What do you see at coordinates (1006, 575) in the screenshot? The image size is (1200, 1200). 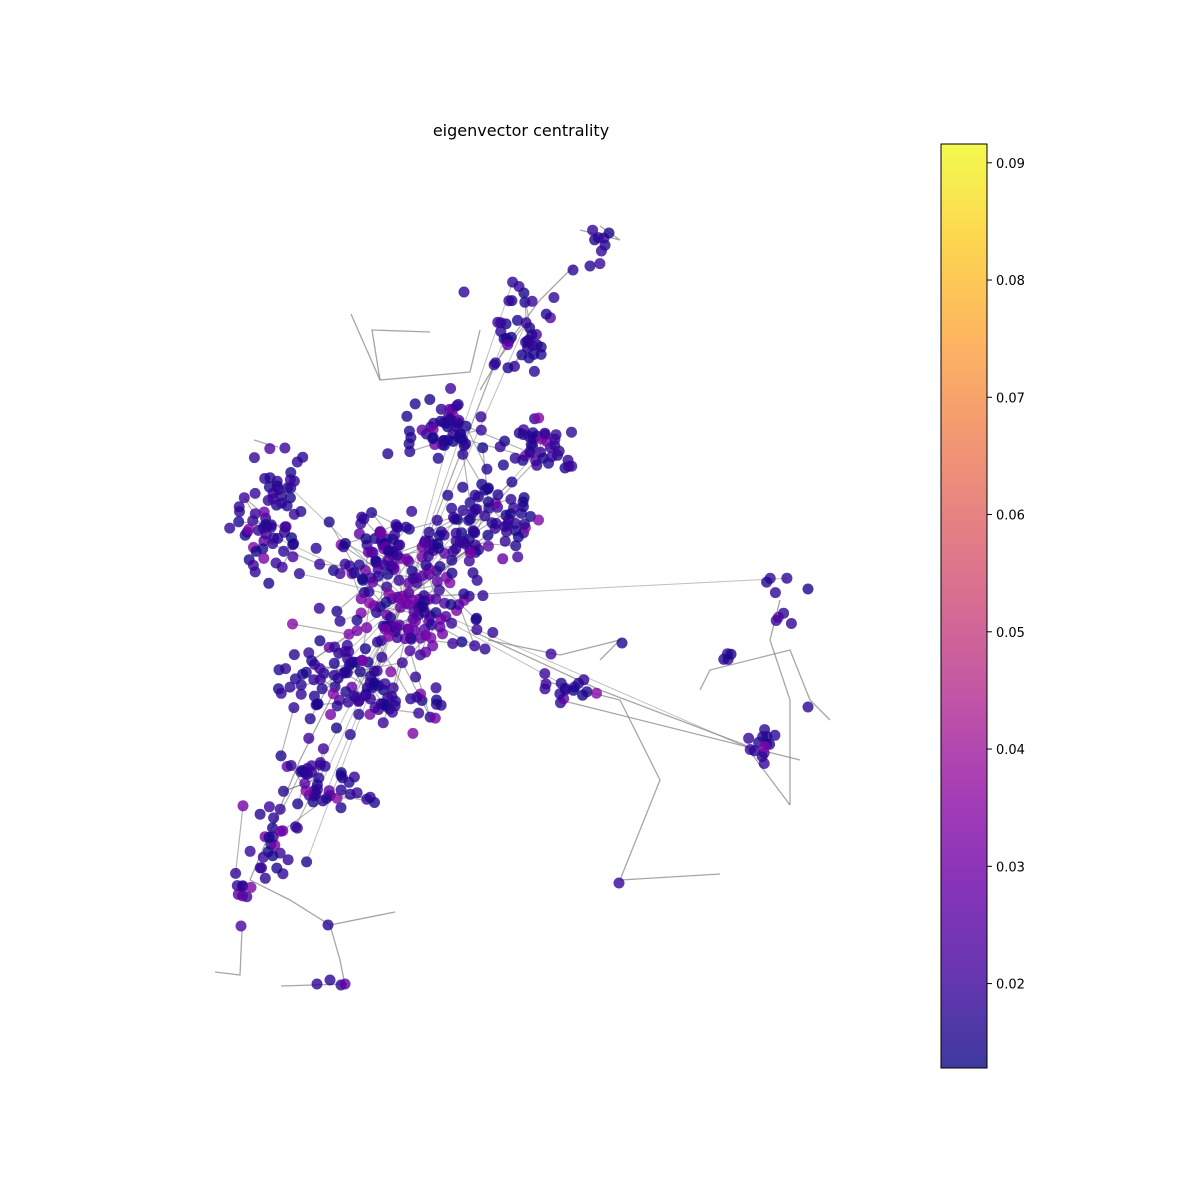 I see `colorbar-ticks: 0.02 0.03 0.04 0.05 0.06 0.07 0.08 0.09` at bounding box center [1006, 575].